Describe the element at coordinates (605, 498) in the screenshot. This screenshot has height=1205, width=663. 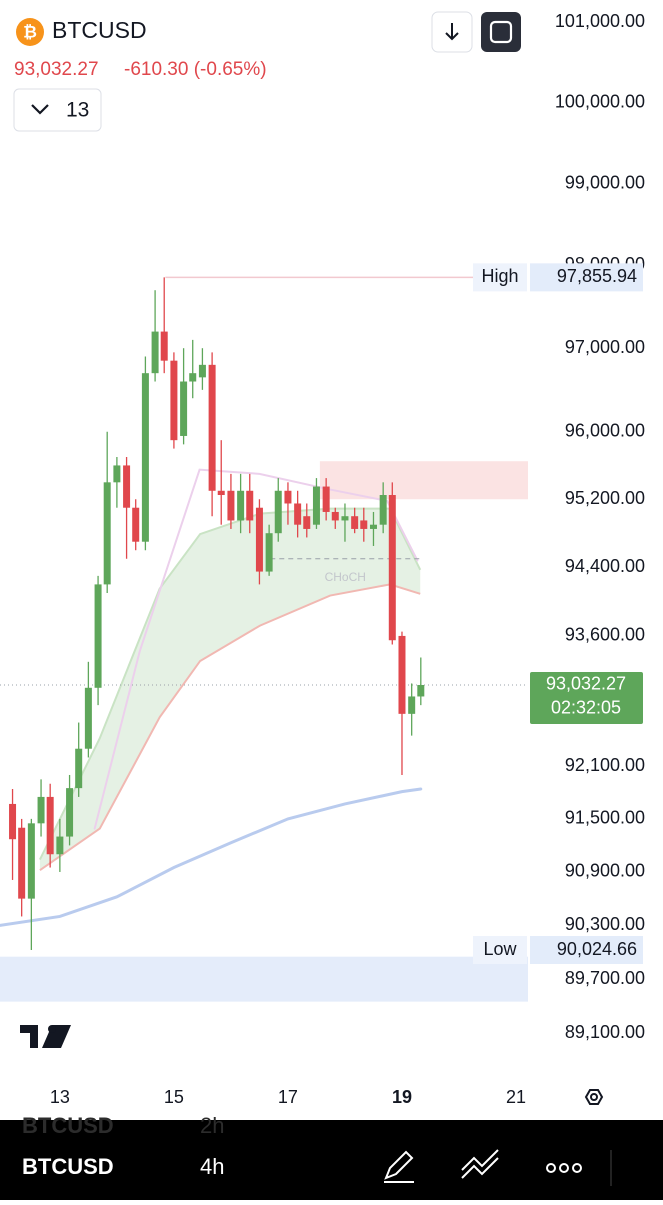
I see `y-tick-label: 95,200.00` at that location.